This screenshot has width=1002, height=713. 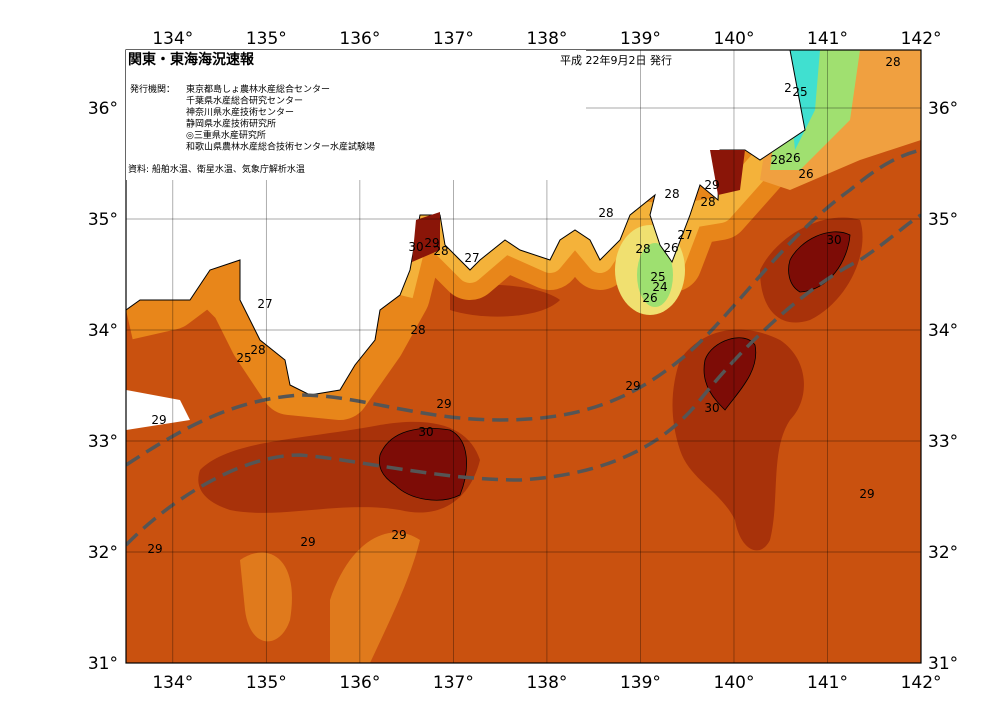 I want to click on issuer-name: 和歌山県農林水産総合技術センター水産試験場, so click(x=280, y=147).